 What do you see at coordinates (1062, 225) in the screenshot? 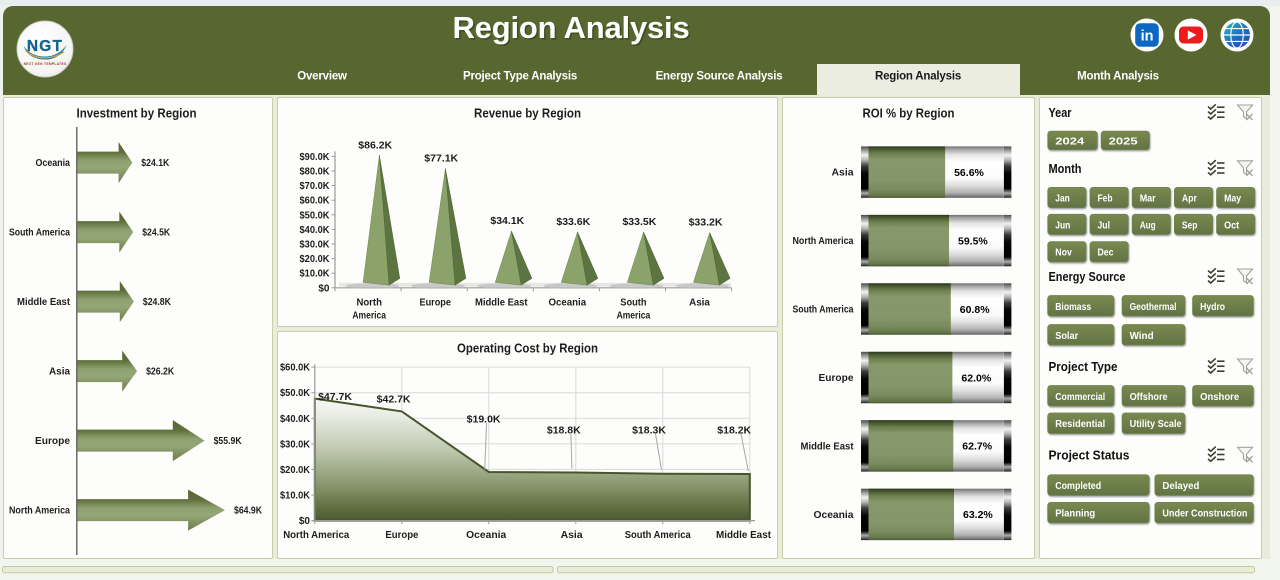
I see `svg-text: Jun` at bounding box center [1062, 225].